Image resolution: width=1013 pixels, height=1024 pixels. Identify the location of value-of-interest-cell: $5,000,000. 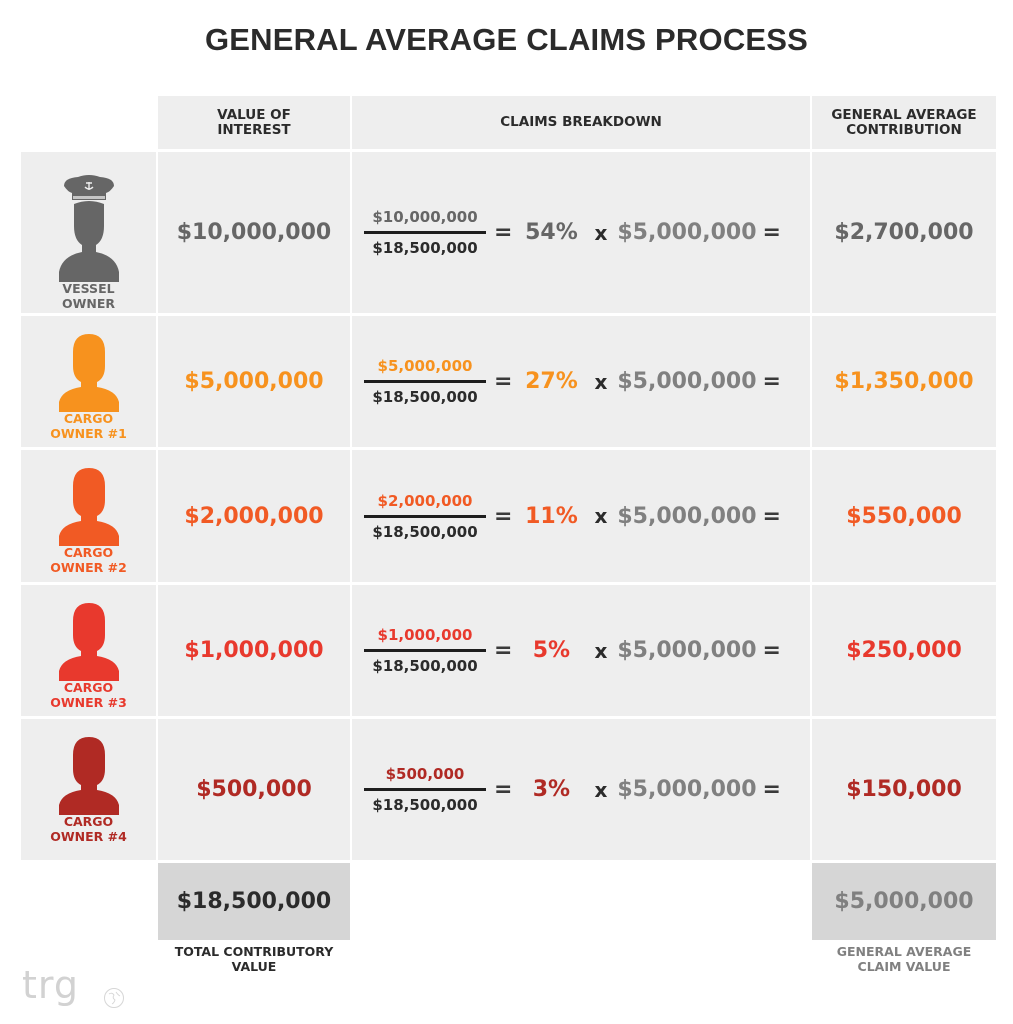
(254, 381).